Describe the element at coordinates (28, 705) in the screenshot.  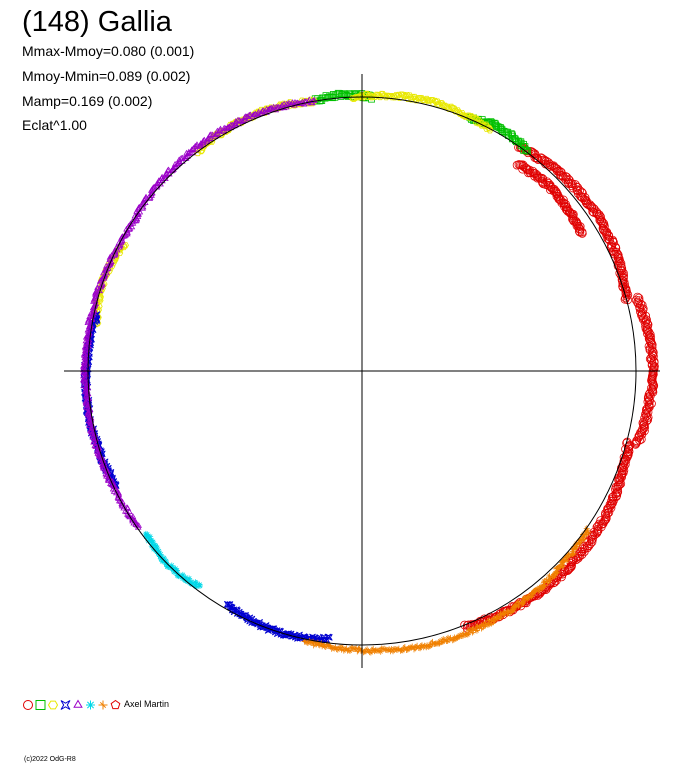
I see `legend-circle-icon` at that location.